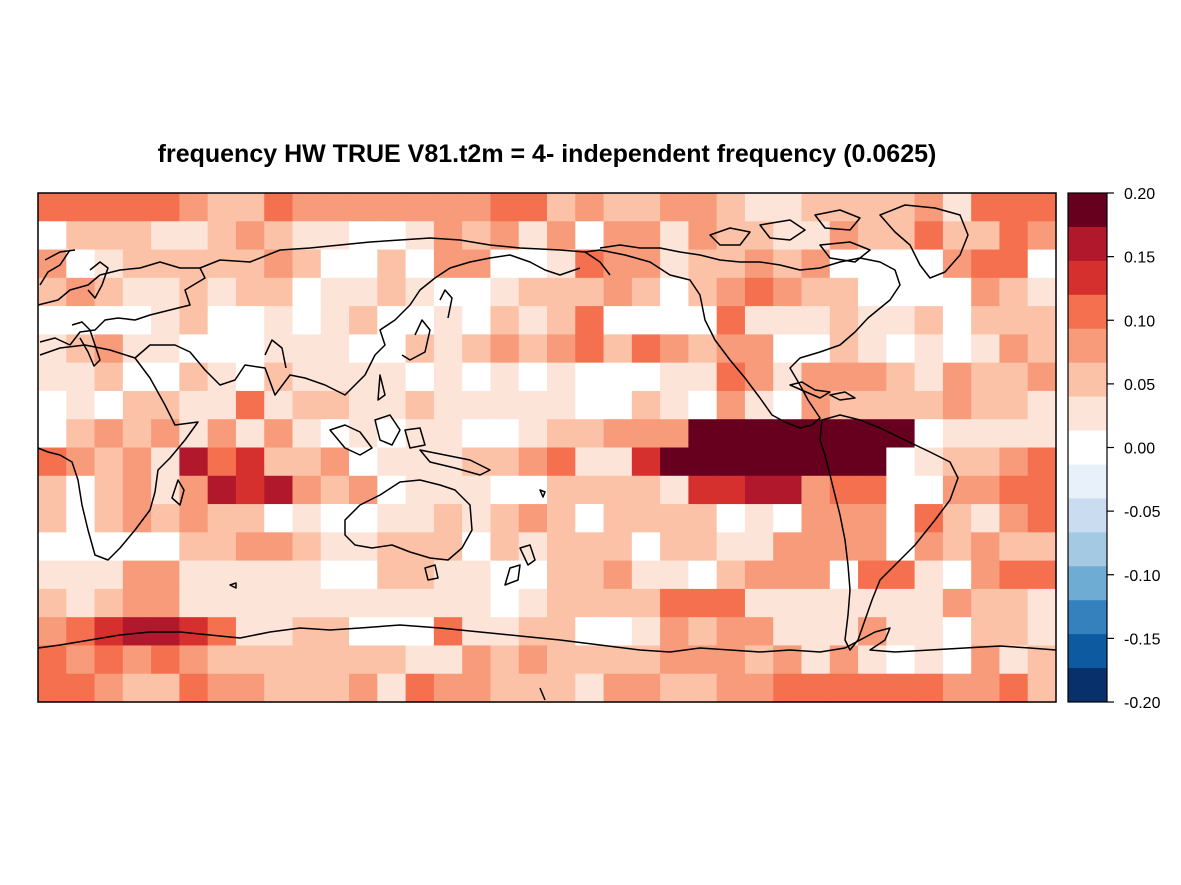  I want to click on colorbar-tick-label: 0.05, so click(1139, 385).